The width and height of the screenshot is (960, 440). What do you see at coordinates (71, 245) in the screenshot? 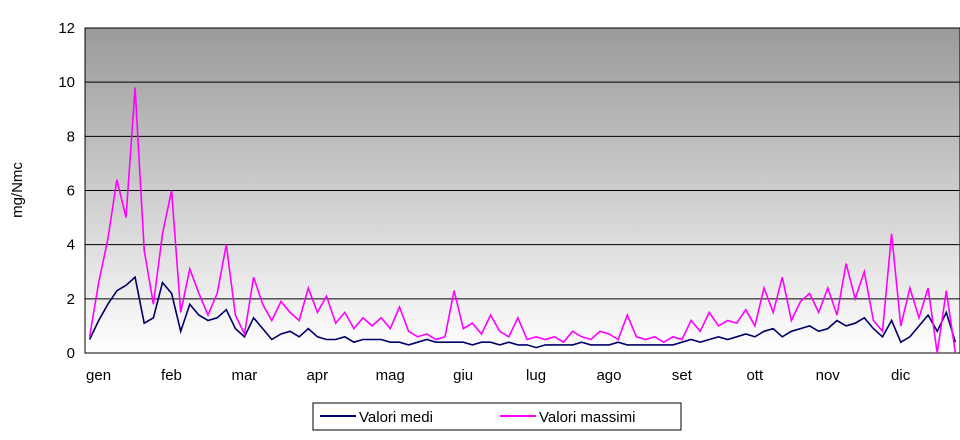
I see `y-tick-label: 4` at bounding box center [71, 245].